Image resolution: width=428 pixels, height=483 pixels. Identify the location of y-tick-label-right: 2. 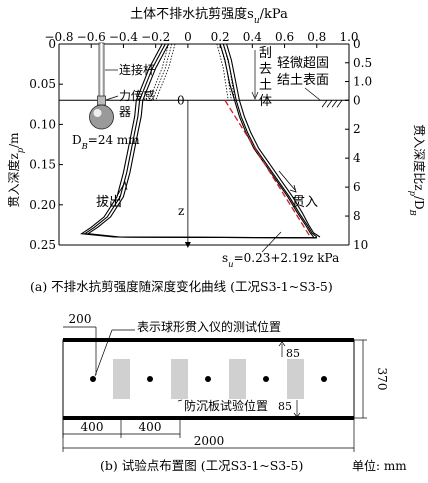
(357, 129).